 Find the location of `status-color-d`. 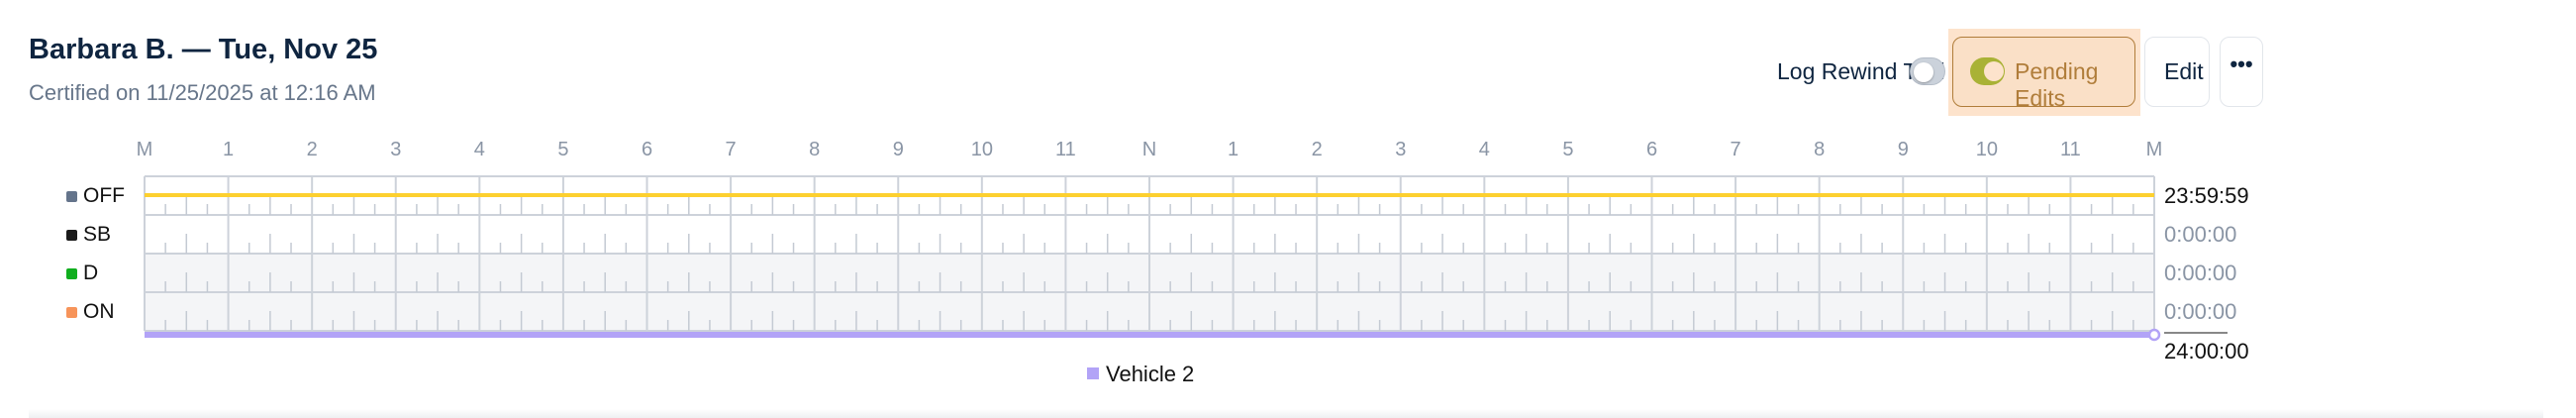

status-color-d is located at coordinates (71, 273).